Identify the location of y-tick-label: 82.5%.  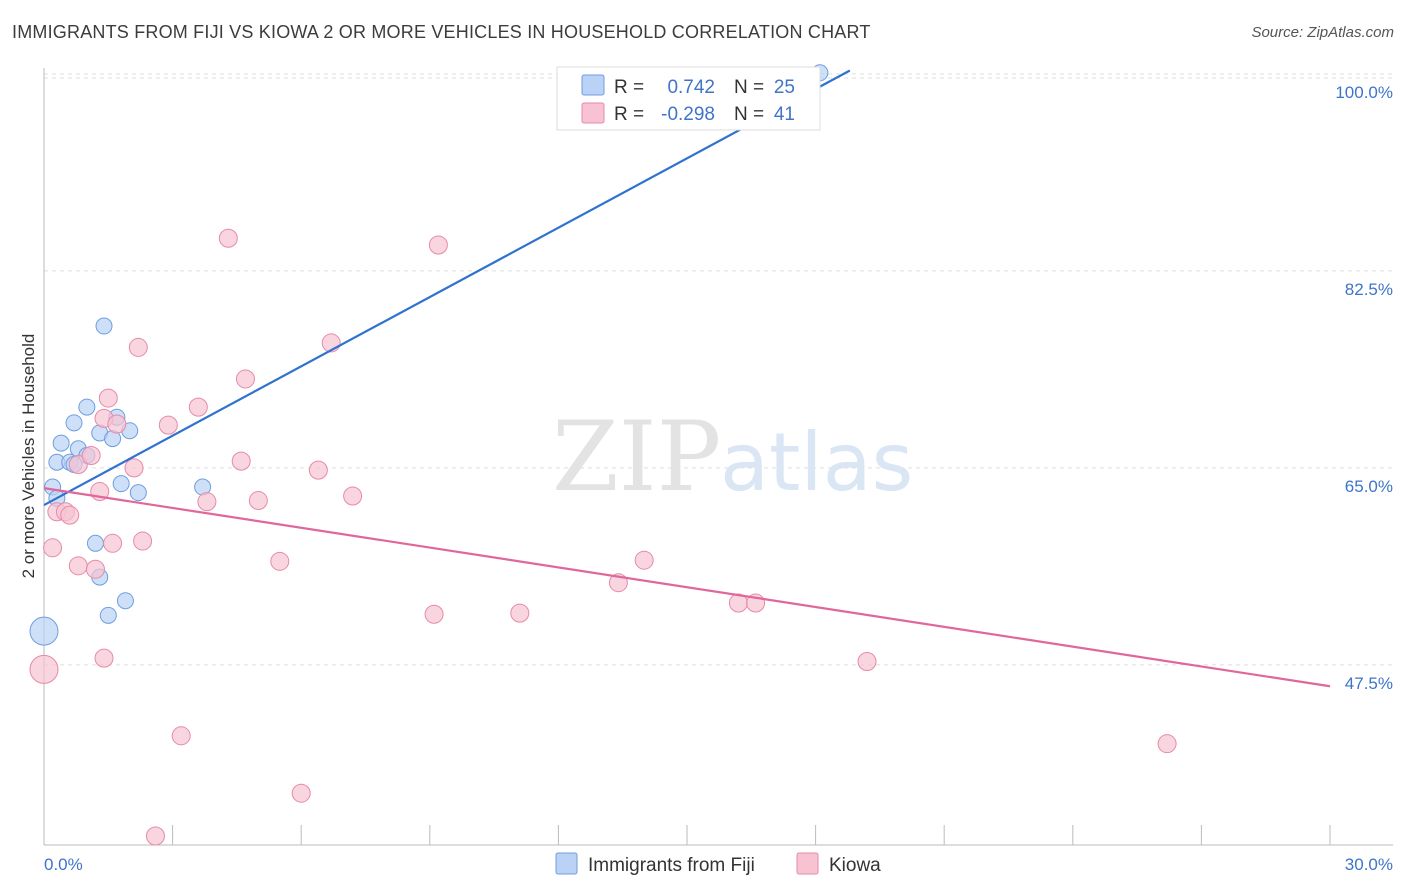
(1369, 289).